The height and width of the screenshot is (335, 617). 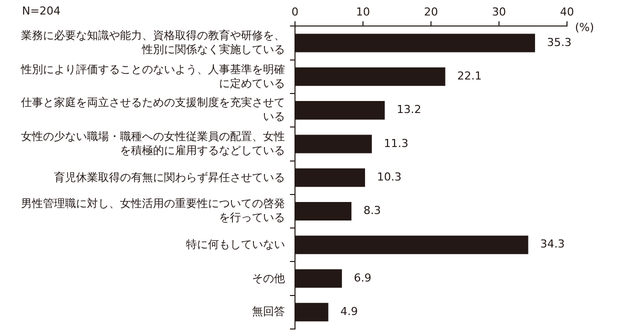 I want to click on data-label: 11.3, so click(x=396, y=143).